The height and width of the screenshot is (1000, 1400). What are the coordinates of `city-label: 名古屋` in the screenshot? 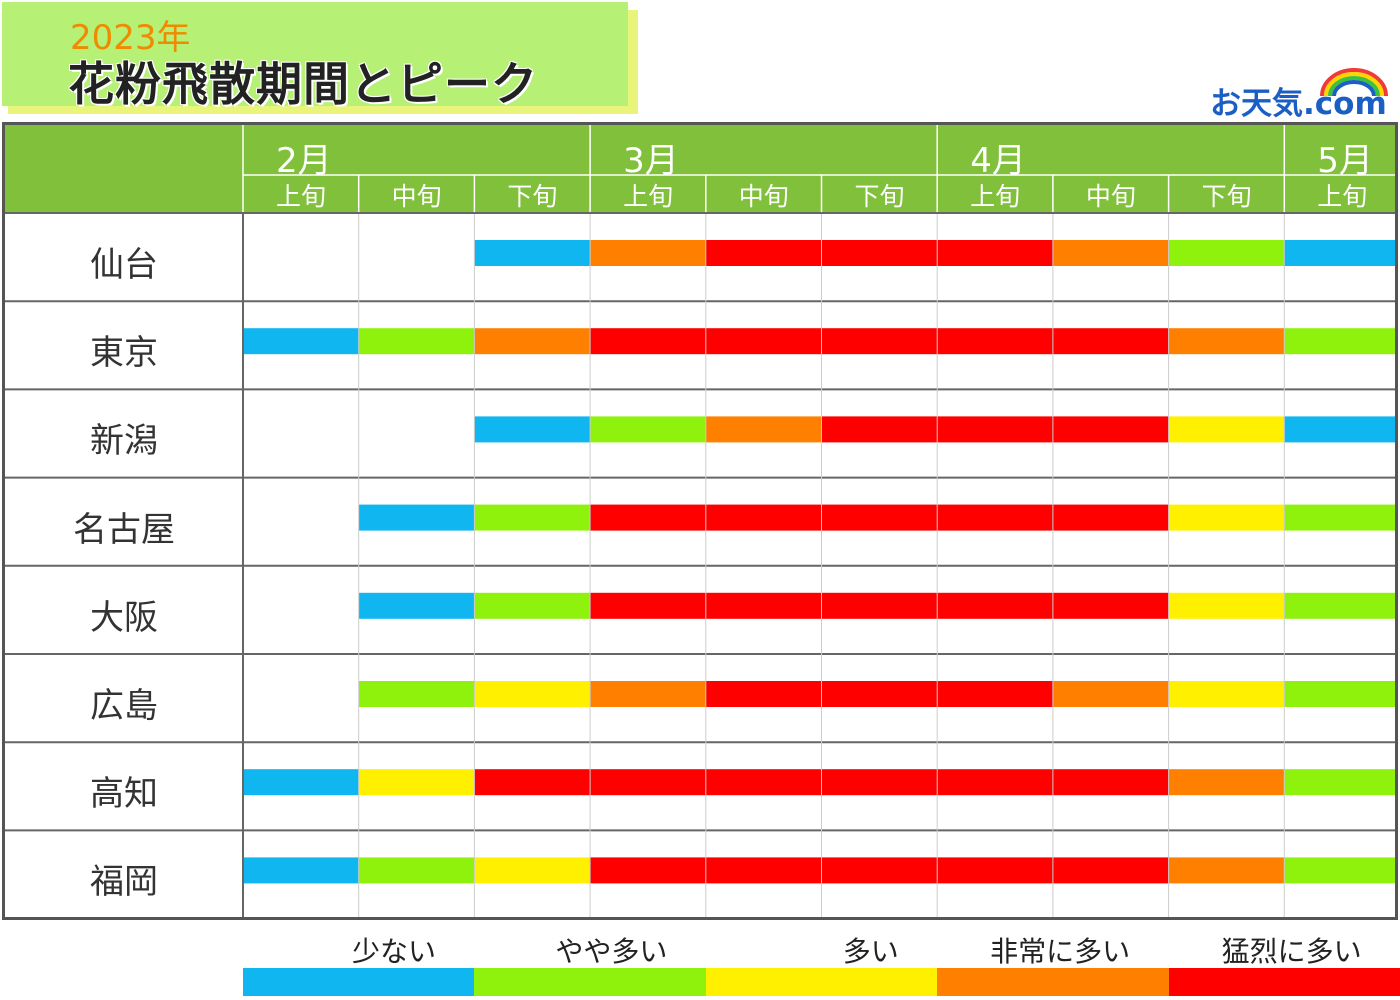 It's located at (124, 529).